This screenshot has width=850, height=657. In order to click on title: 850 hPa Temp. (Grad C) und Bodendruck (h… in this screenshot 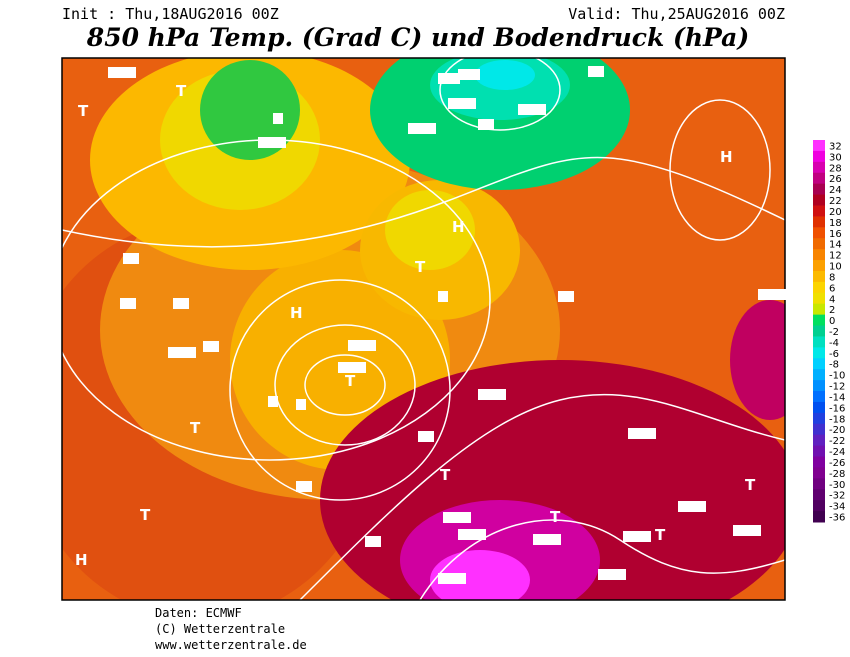, I will do `click(417, 37)`.